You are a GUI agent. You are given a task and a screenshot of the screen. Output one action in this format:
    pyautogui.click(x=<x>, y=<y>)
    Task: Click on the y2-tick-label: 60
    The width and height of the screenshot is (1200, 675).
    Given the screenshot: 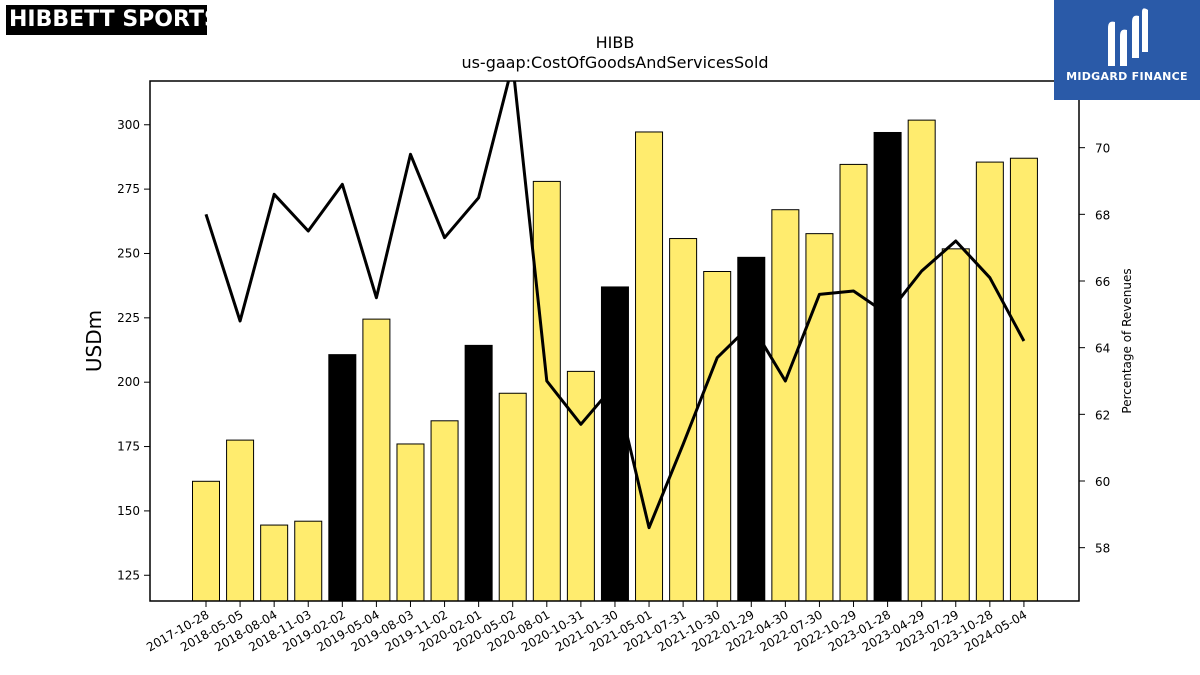 What is the action you would take?
    pyautogui.click(x=1102, y=482)
    